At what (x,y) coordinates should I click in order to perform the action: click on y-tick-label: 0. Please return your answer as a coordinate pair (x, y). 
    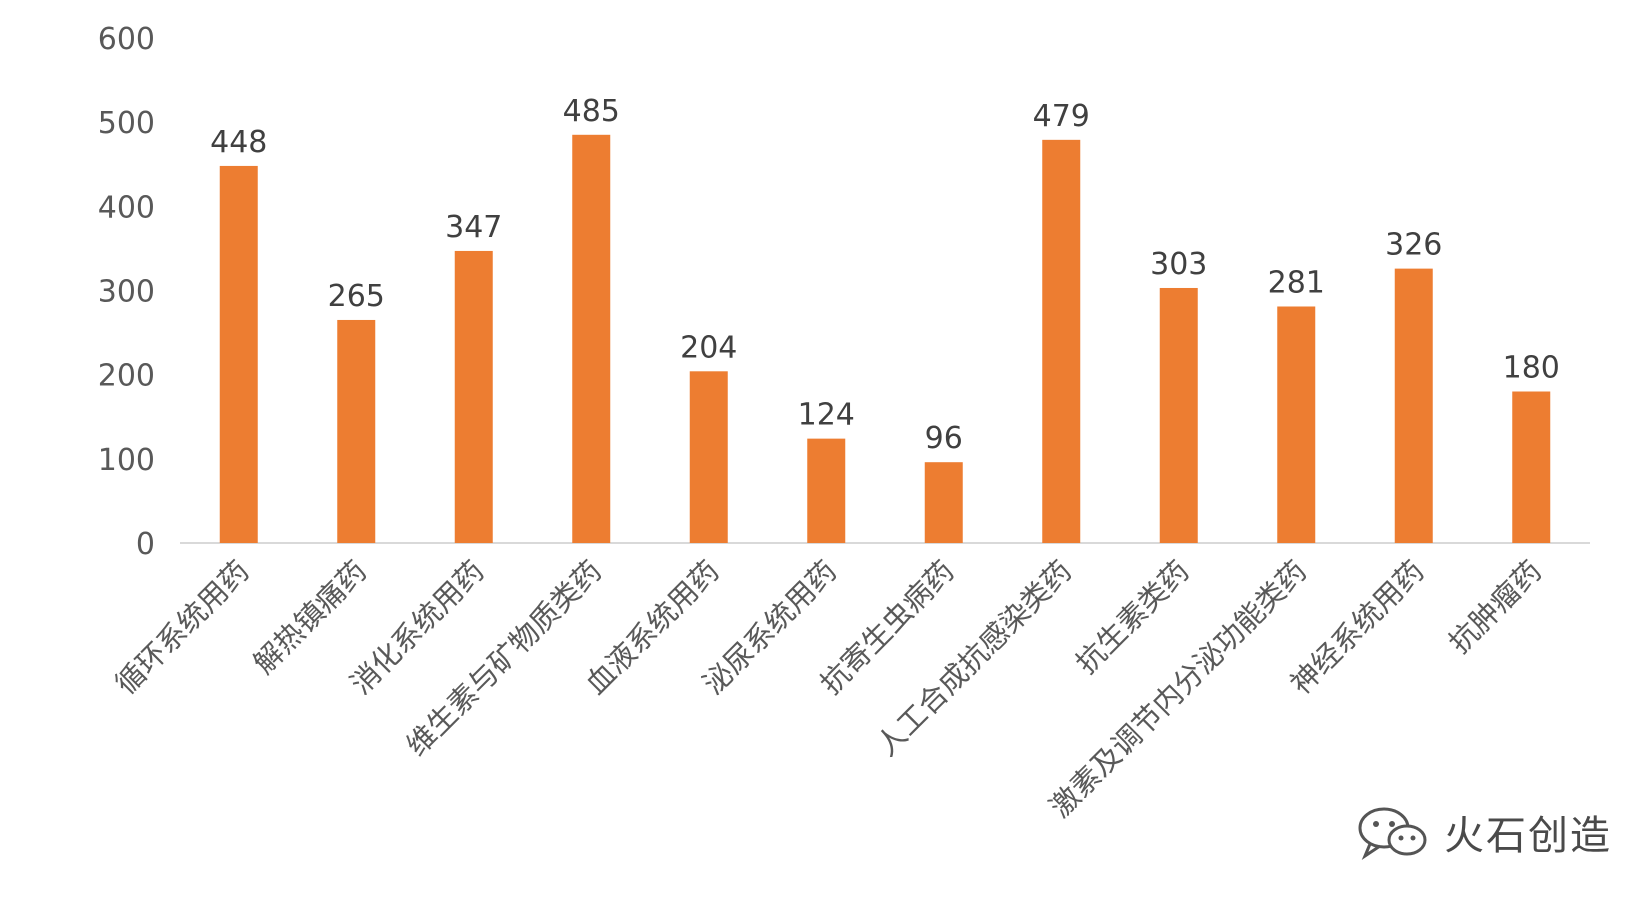
    Looking at the image, I should click on (145, 544).